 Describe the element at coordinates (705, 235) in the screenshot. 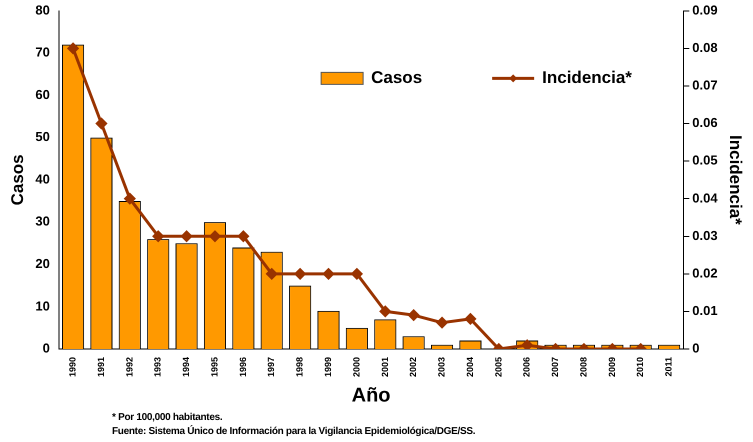

I see `y2-tick-label: 0.03` at that location.